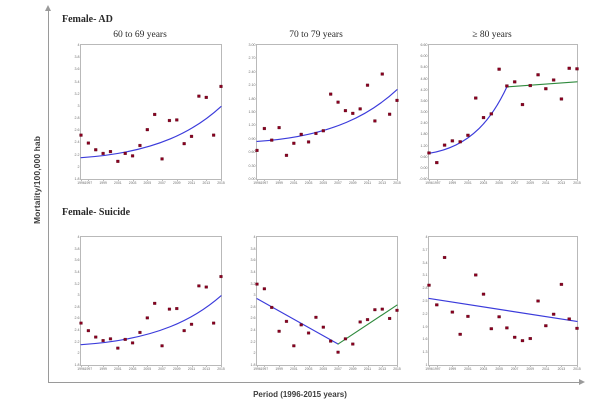 This screenshot has height=412, width=606. Describe the element at coordinates (425, 326) in the screenshot. I see `y-tick-label: 1.9` at that location.